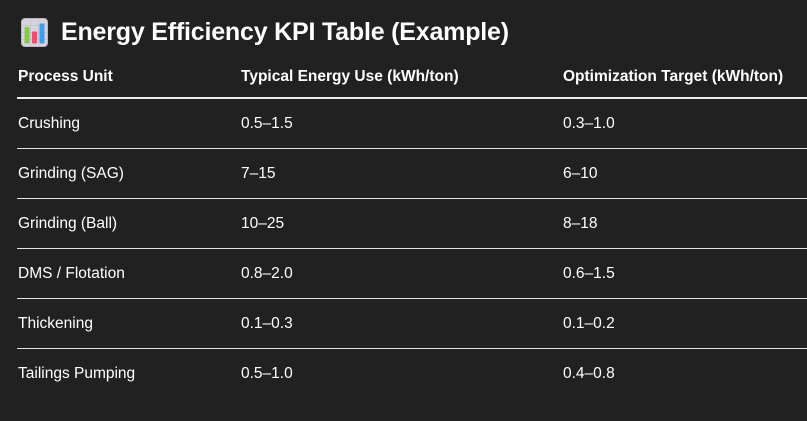  I want to click on table-cell: Grinding (SAG), so click(128, 173).